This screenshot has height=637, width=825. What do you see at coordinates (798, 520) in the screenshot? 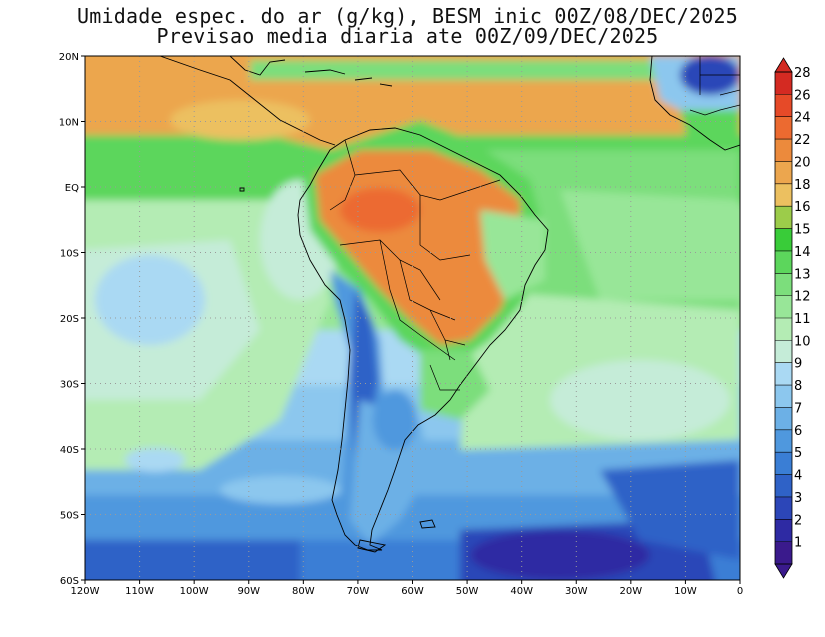
I see `colorbar-label: 2` at bounding box center [798, 520].